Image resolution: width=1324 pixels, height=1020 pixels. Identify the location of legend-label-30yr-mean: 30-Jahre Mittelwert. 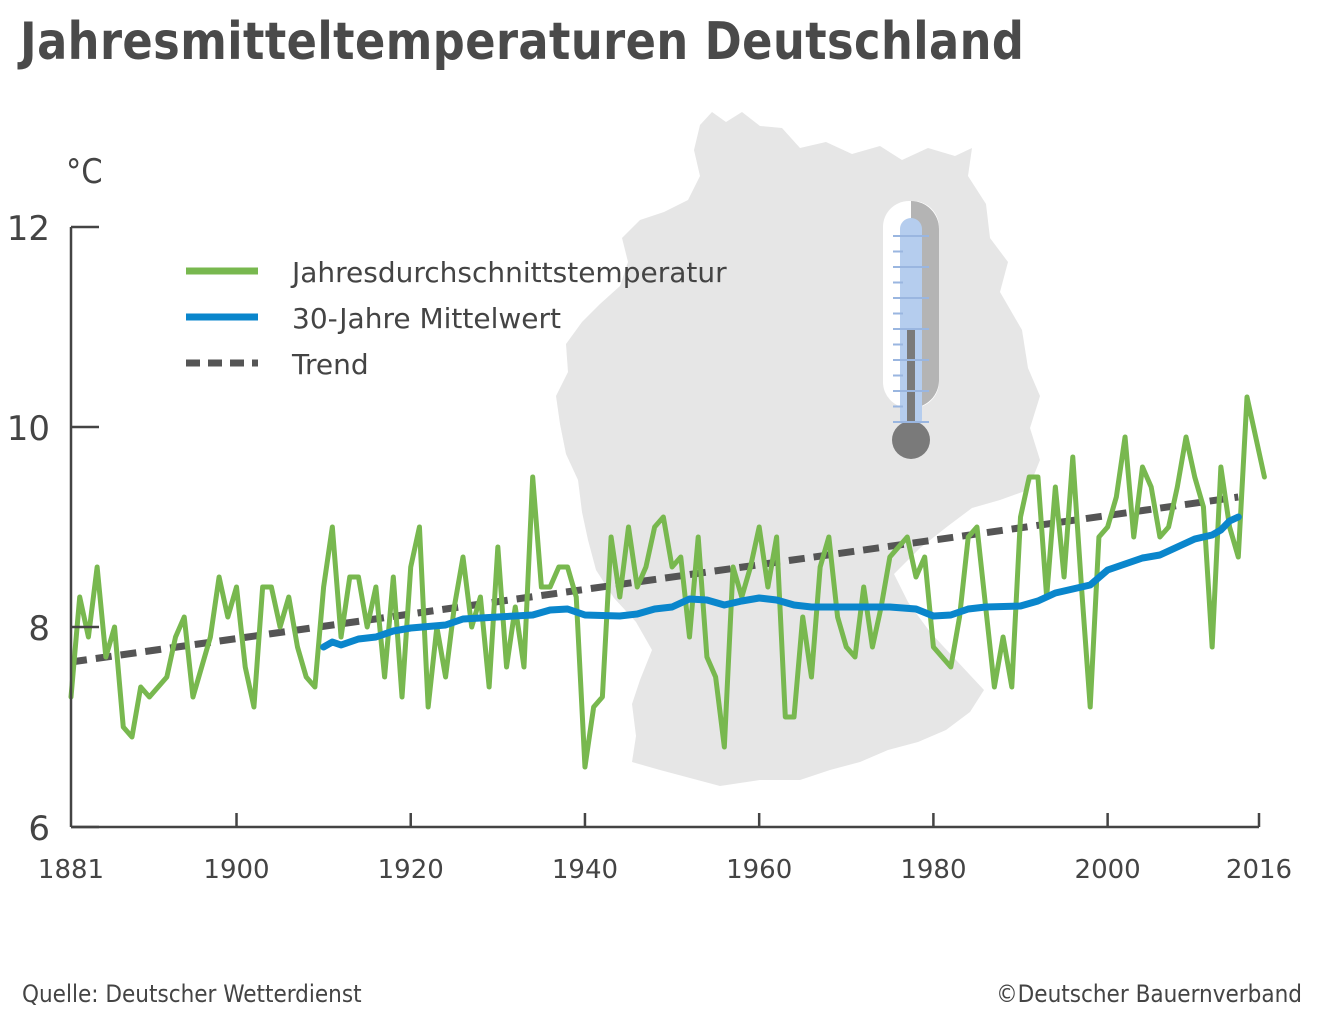
(426, 318).